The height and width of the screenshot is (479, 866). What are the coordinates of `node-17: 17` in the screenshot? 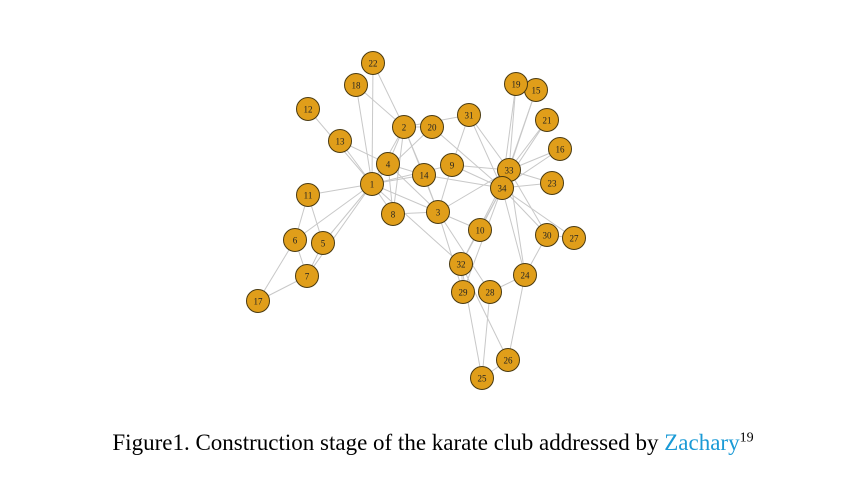 It's located at (258, 301).